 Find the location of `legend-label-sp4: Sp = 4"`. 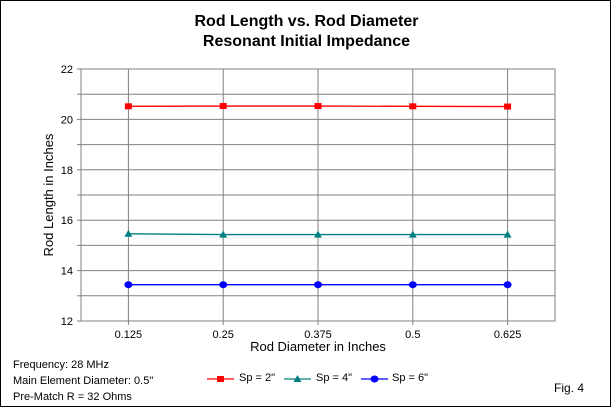

legend-label-sp4: Sp = 4" is located at coordinates (334, 378).